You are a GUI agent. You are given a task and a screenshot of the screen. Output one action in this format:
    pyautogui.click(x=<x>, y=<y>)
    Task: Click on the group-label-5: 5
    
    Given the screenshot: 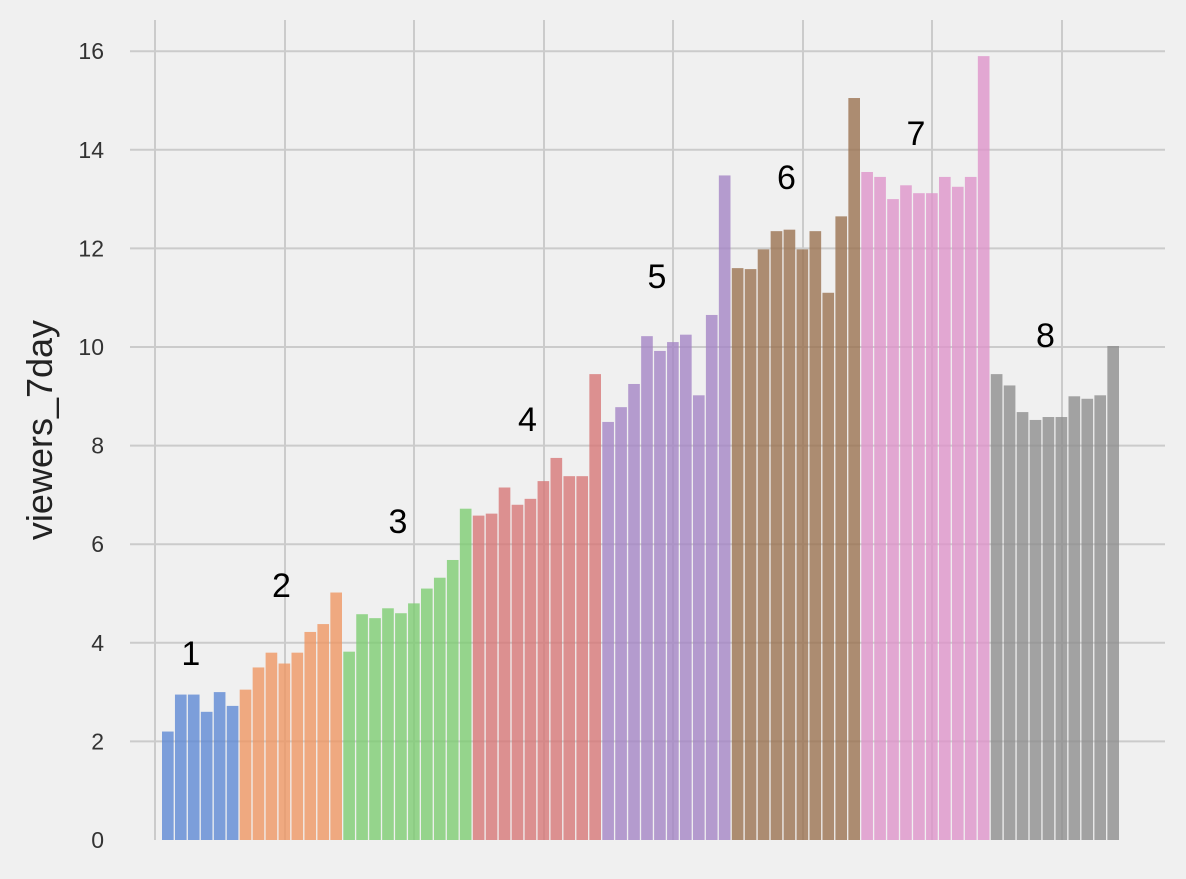 What is the action you would take?
    pyautogui.click(x=657, y=277)
    